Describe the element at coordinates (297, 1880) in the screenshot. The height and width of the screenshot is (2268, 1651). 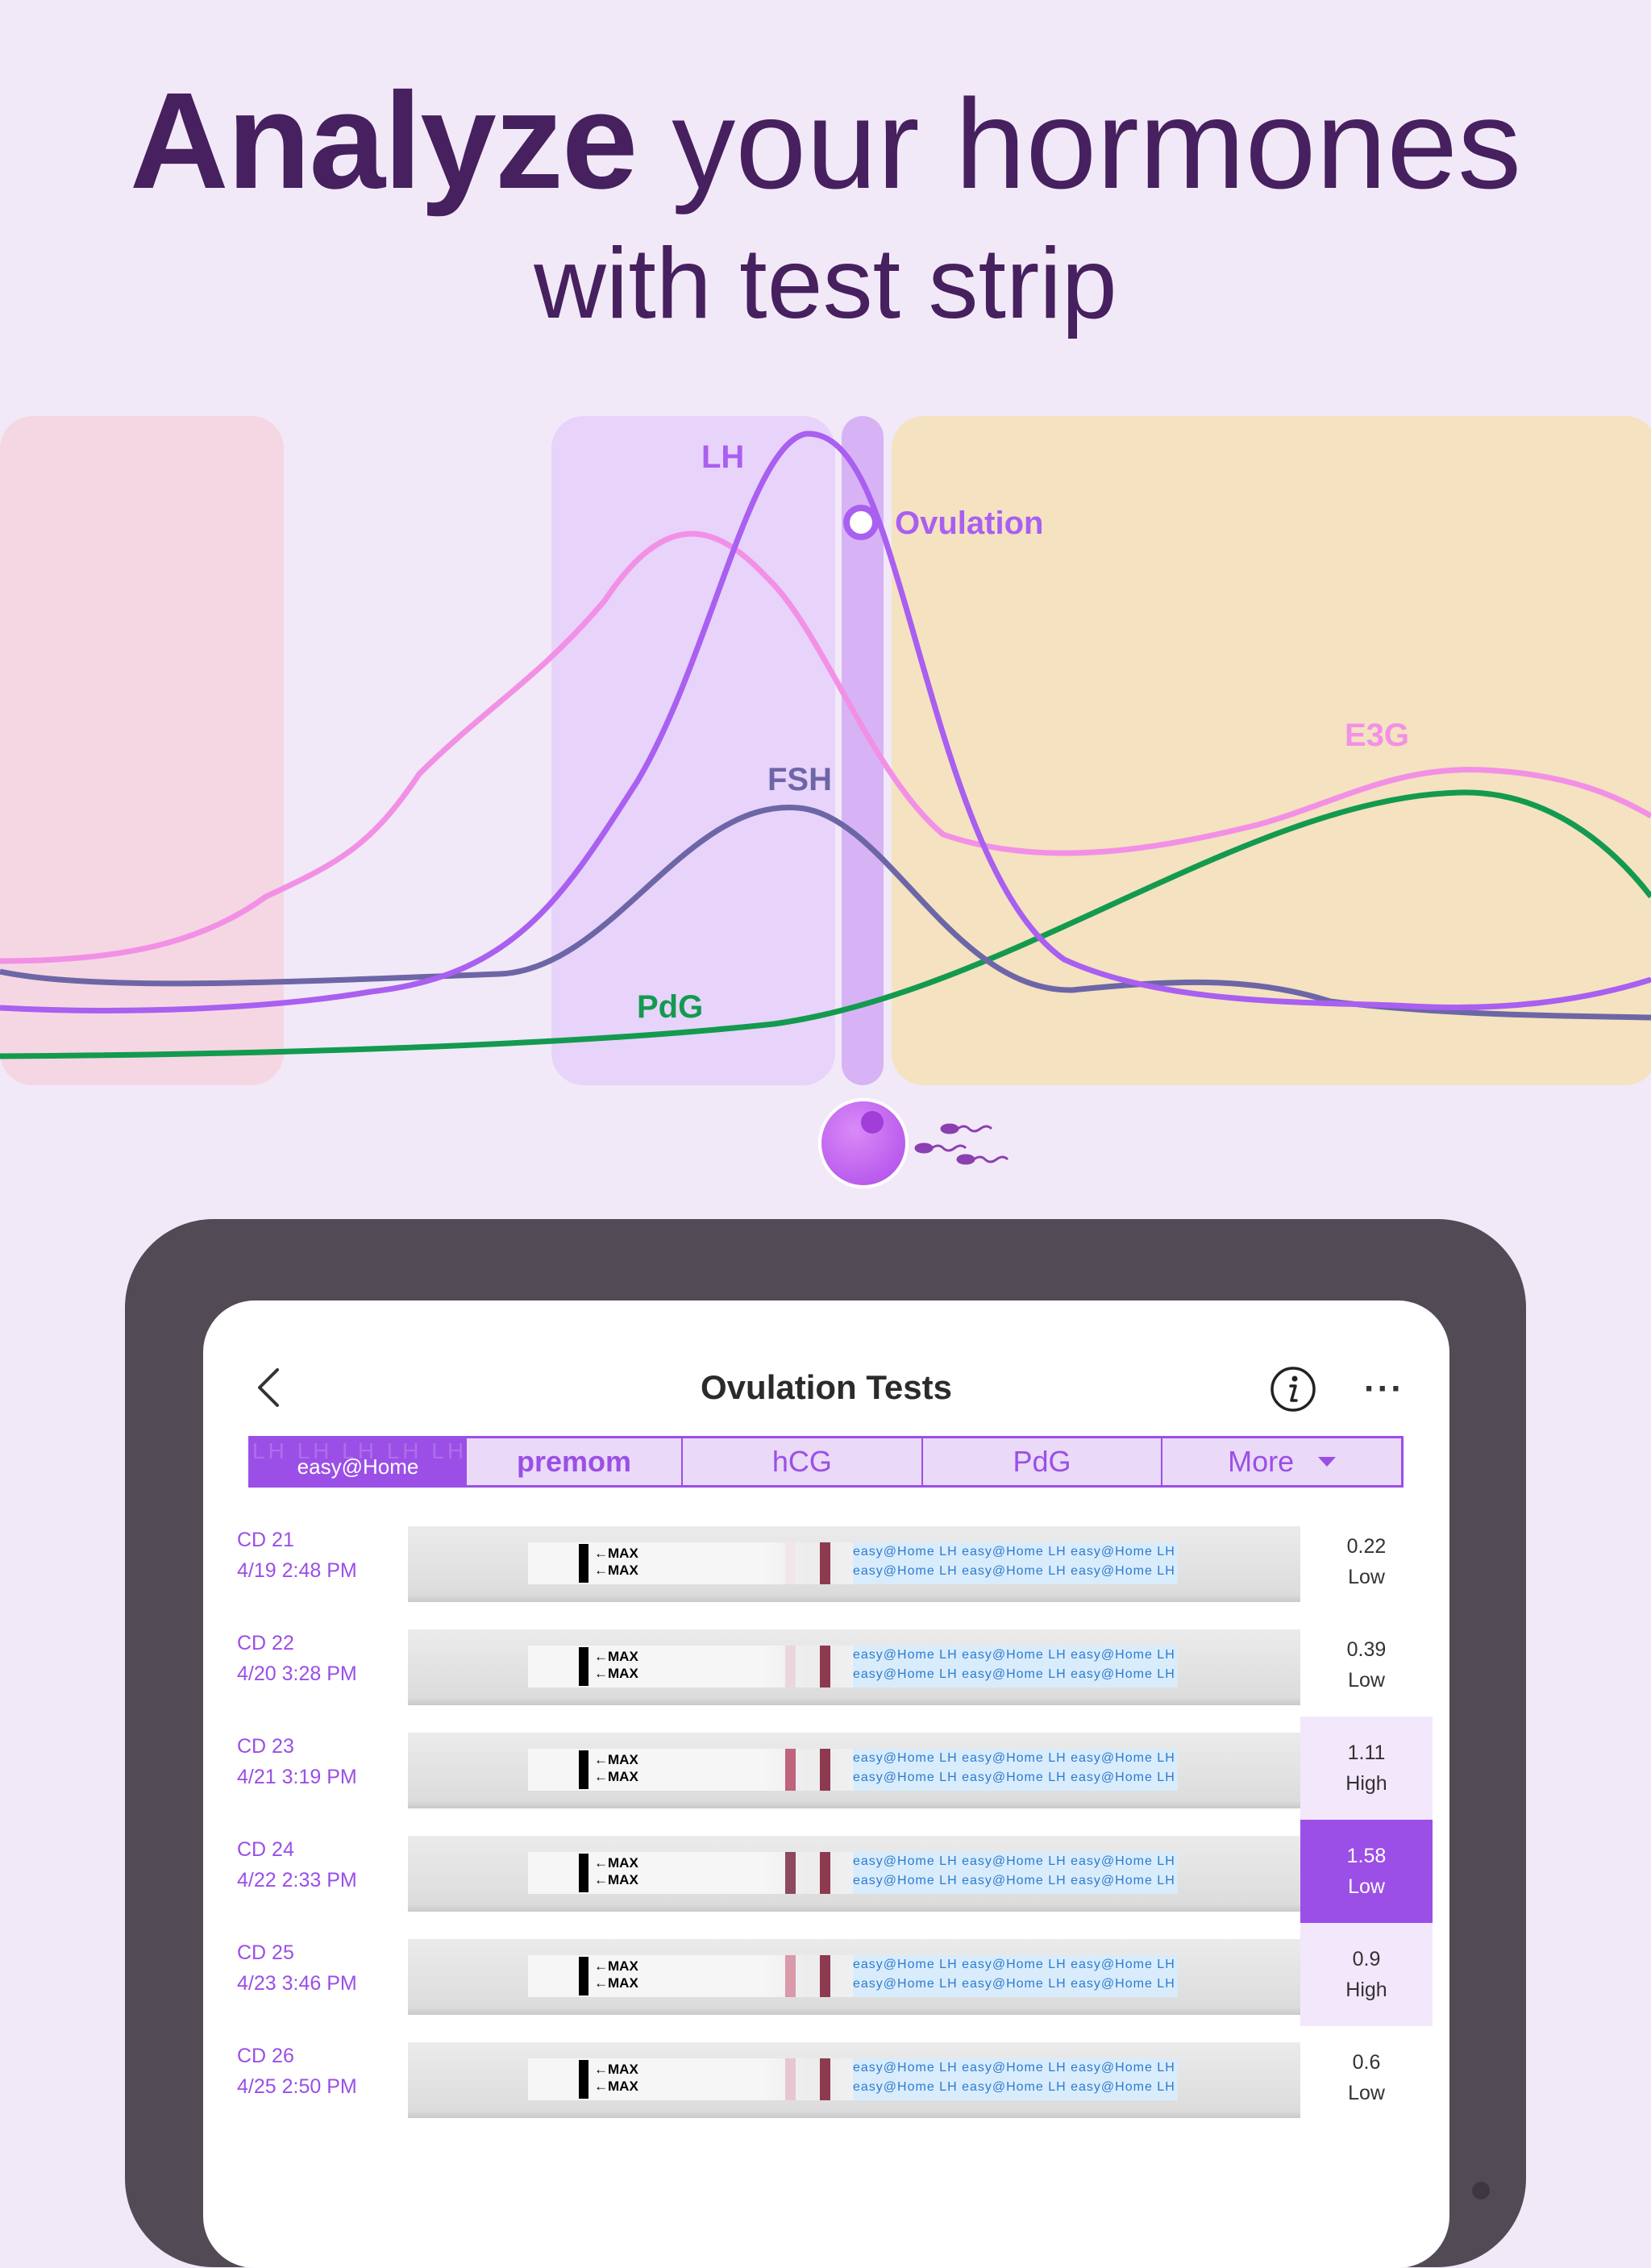
I see `test-datetime: 4/22 2:33 PM` at that location.